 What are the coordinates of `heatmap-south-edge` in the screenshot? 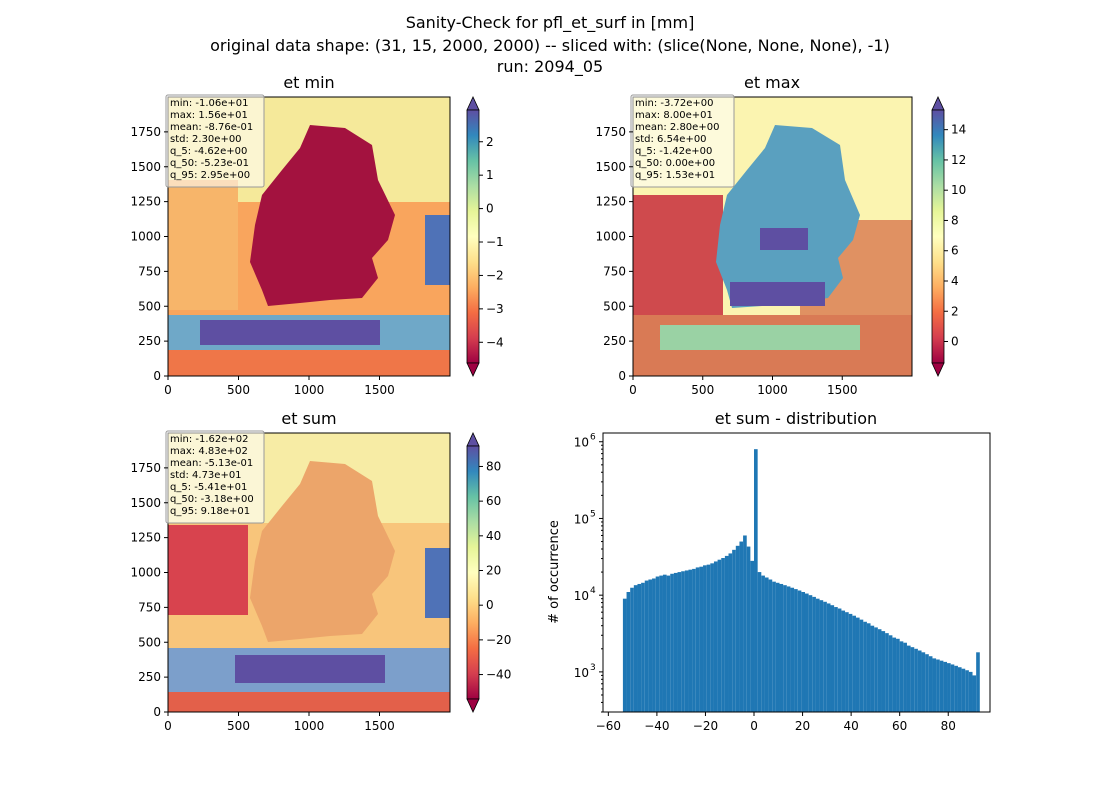 It's located at (309, 363).